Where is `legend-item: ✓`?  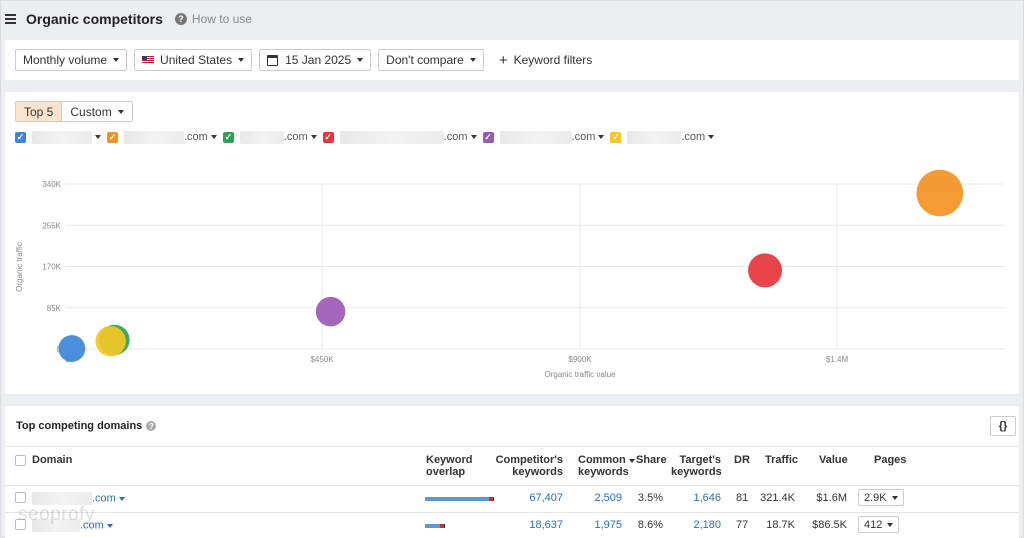 legend-item: ✓ is located at coordinates (58, 137).